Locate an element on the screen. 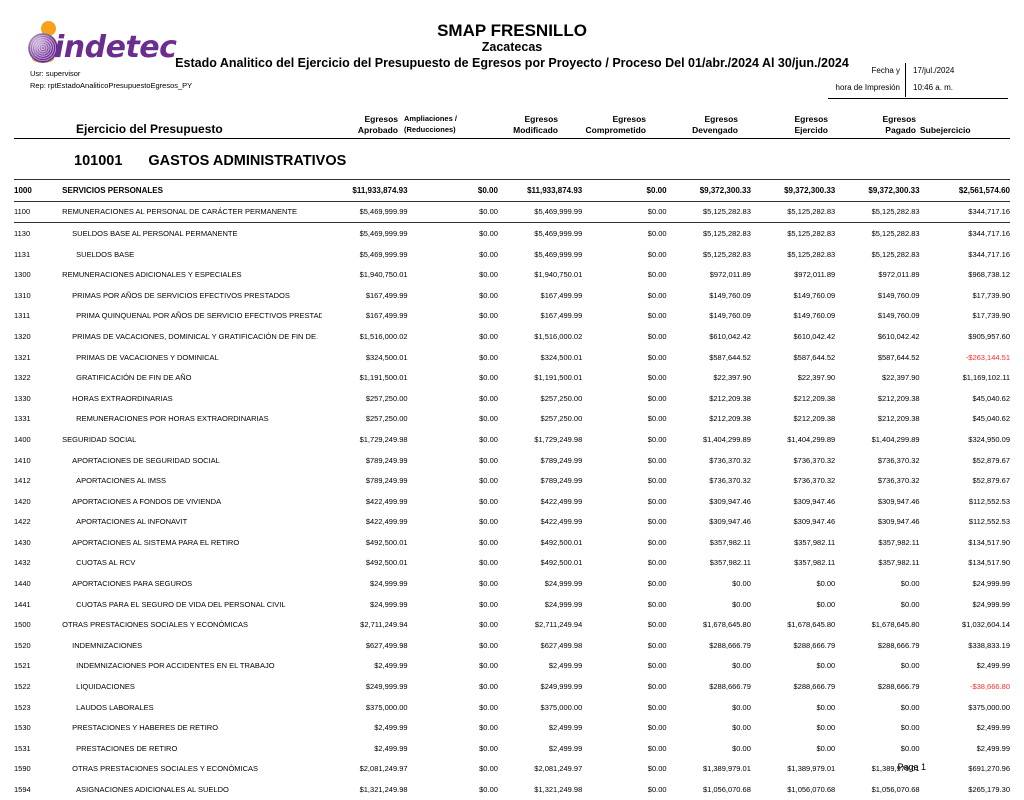 This screenshot has height=800, width=1024. row-pagado: $1,056,070.68 is located at coordinates (895, 790).